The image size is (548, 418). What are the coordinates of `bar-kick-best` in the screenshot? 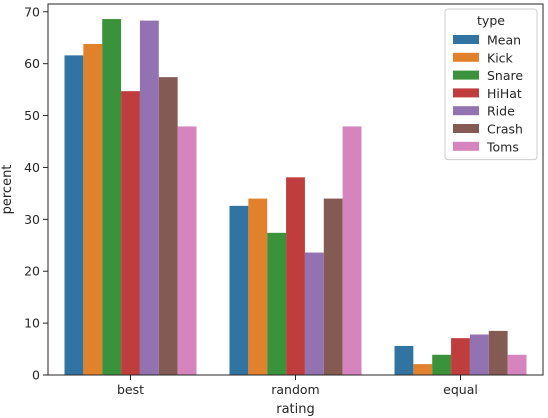 It's located at (93, 209).